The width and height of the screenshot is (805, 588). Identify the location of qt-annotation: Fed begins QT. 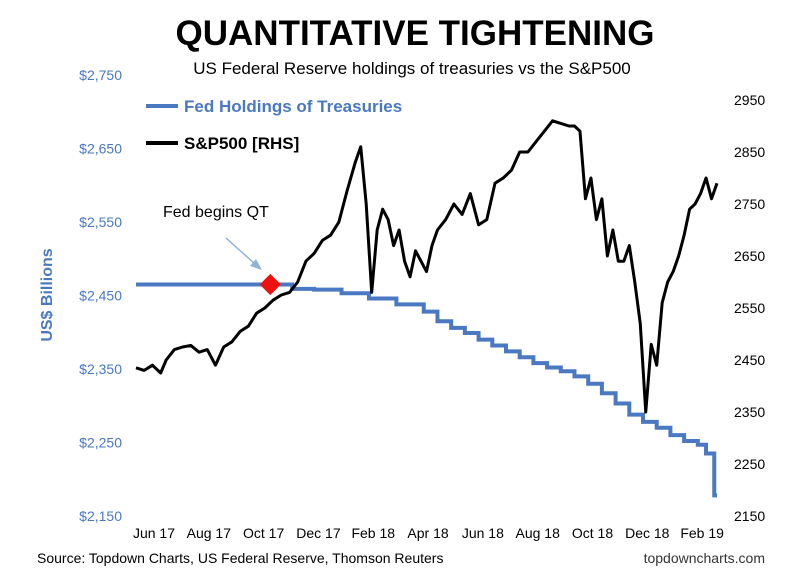
(222, 250).